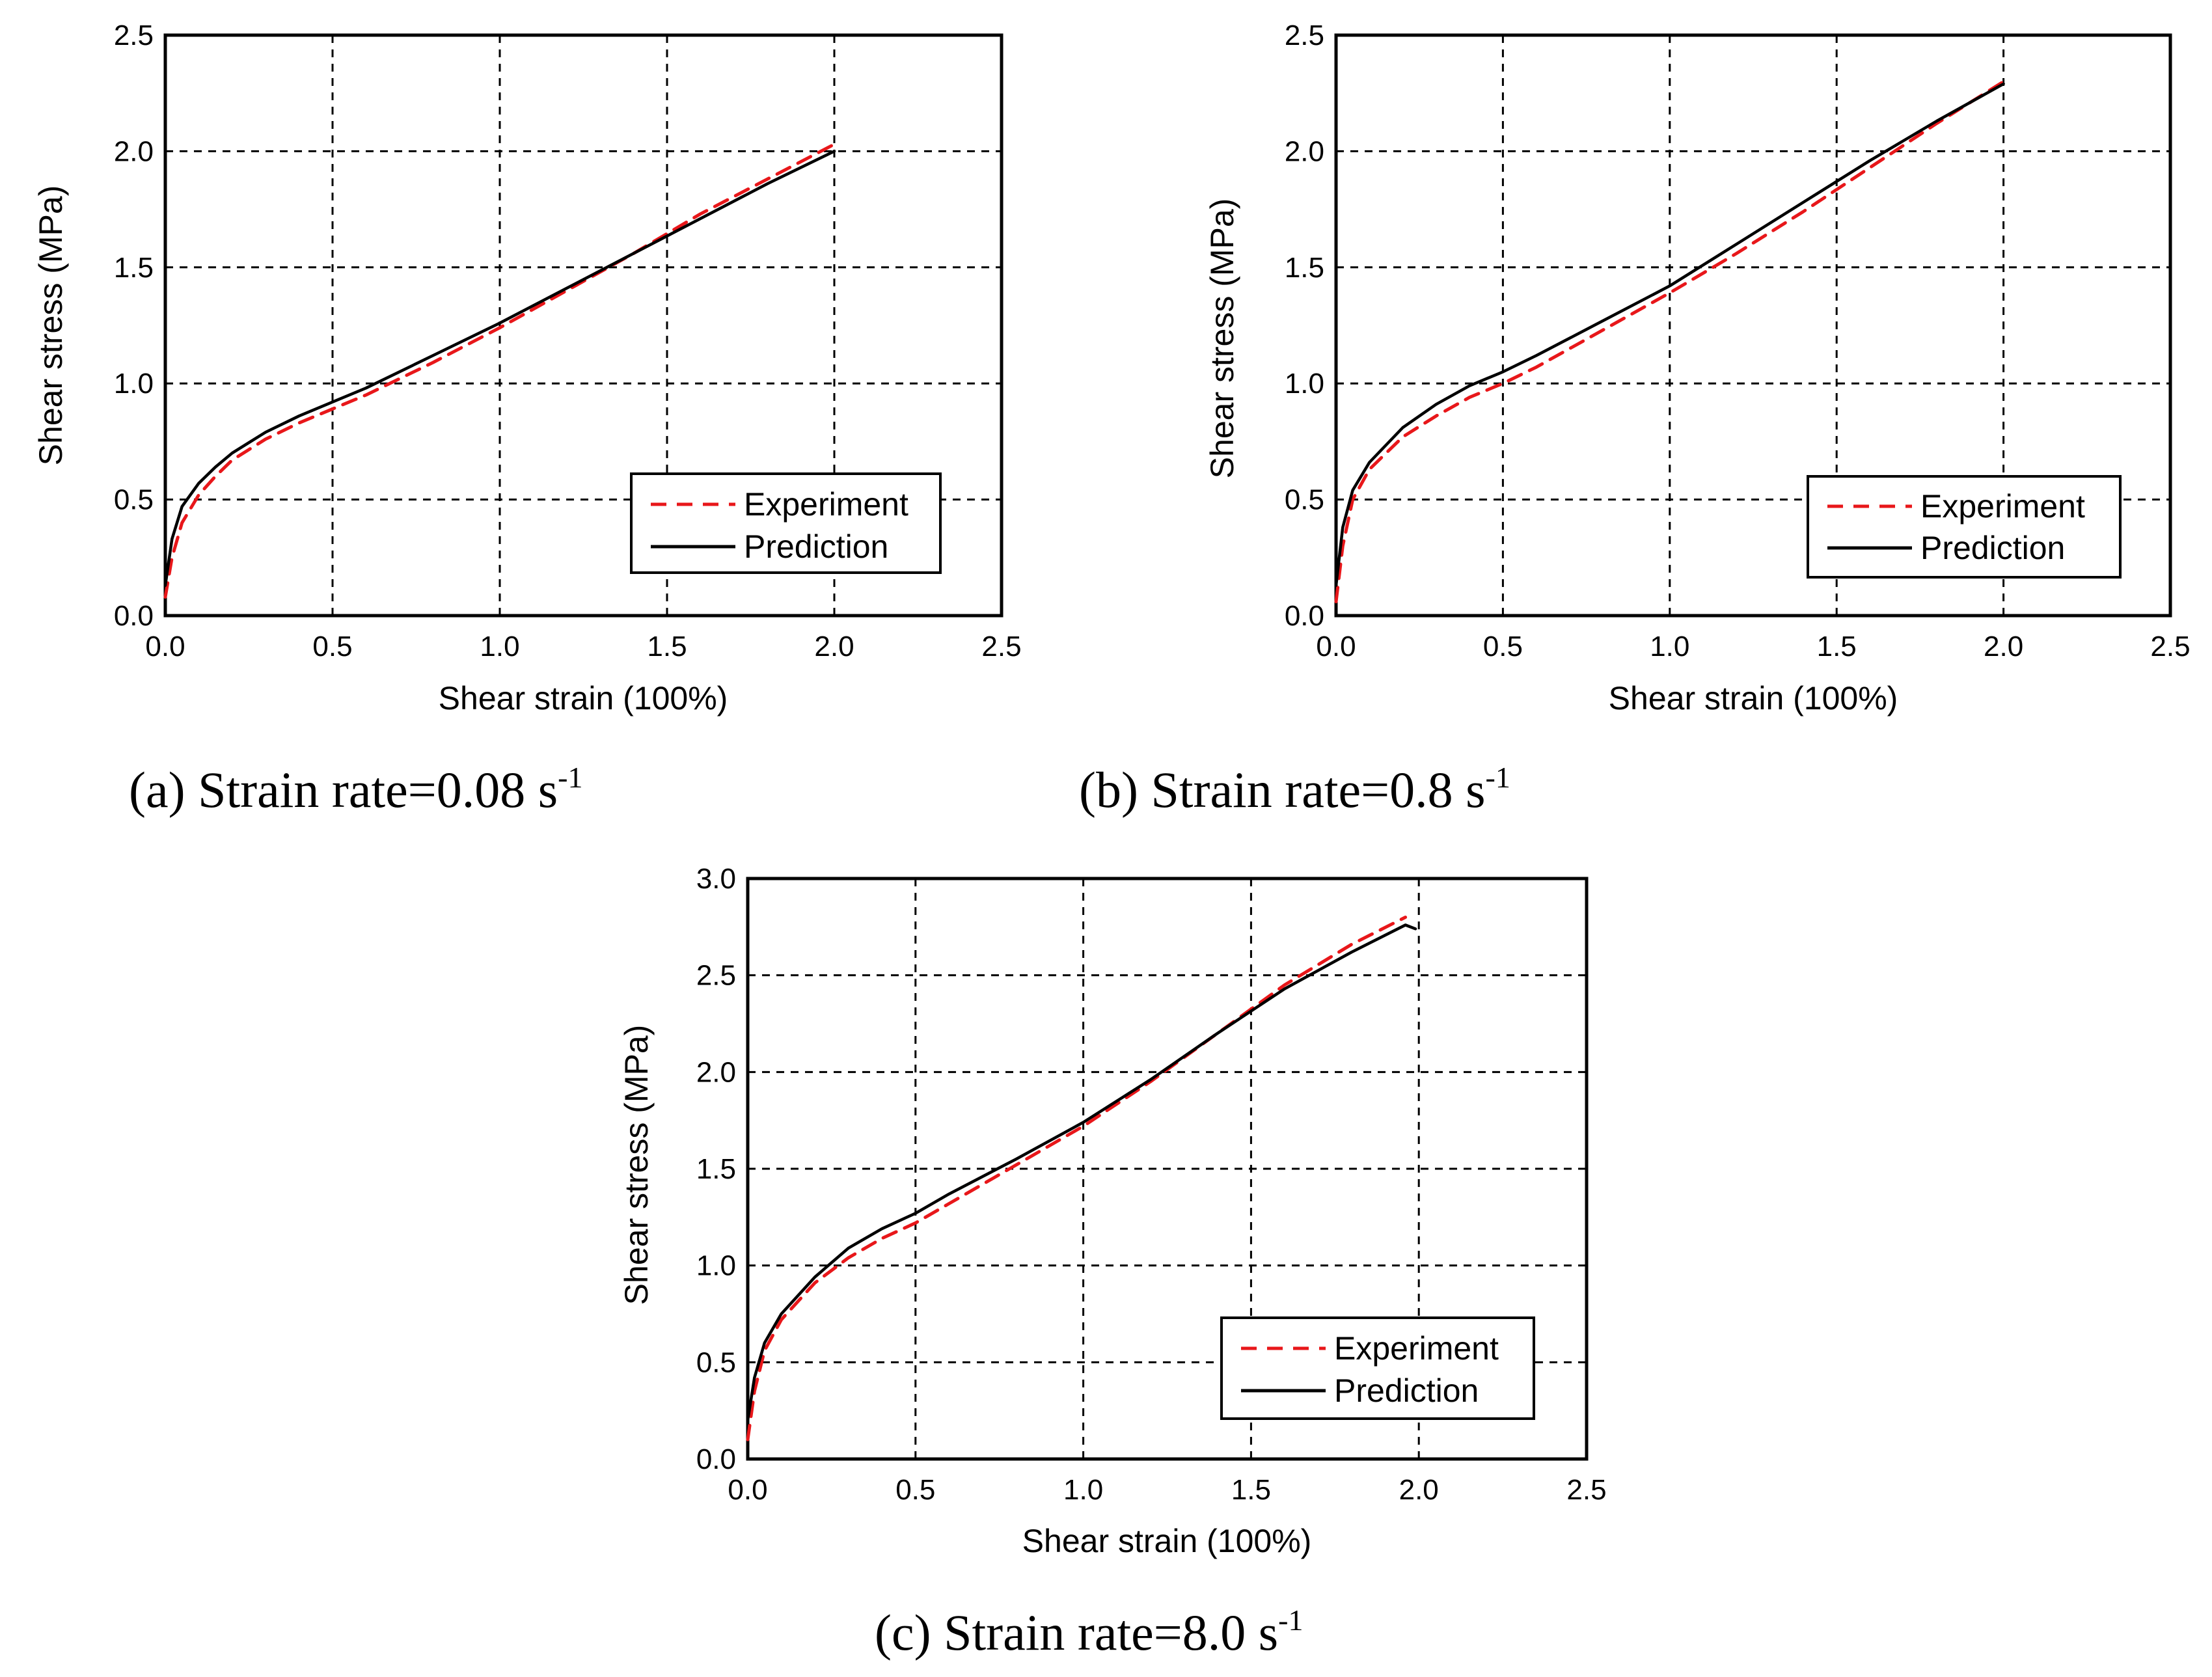 Image resolution: width=2212 pixels, height=1677 pixels. What do you see at coordinates (747, 1490) in the screenshot?
I see `panel-c-xtick-label: 0.0` at bounding box center [747, 1490].